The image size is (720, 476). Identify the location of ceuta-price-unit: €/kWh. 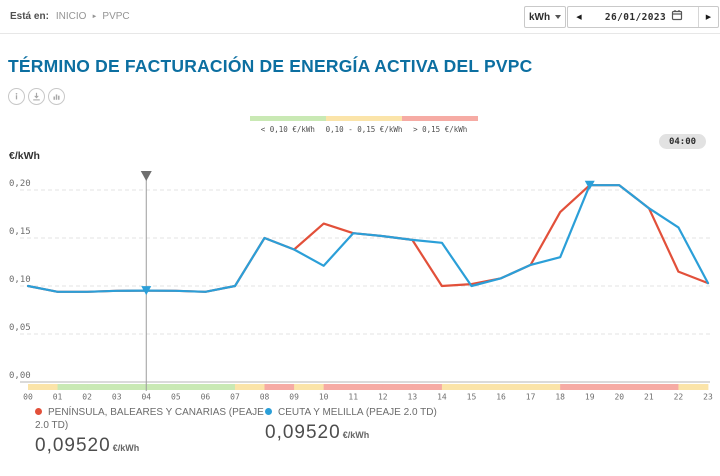
(356, 435).